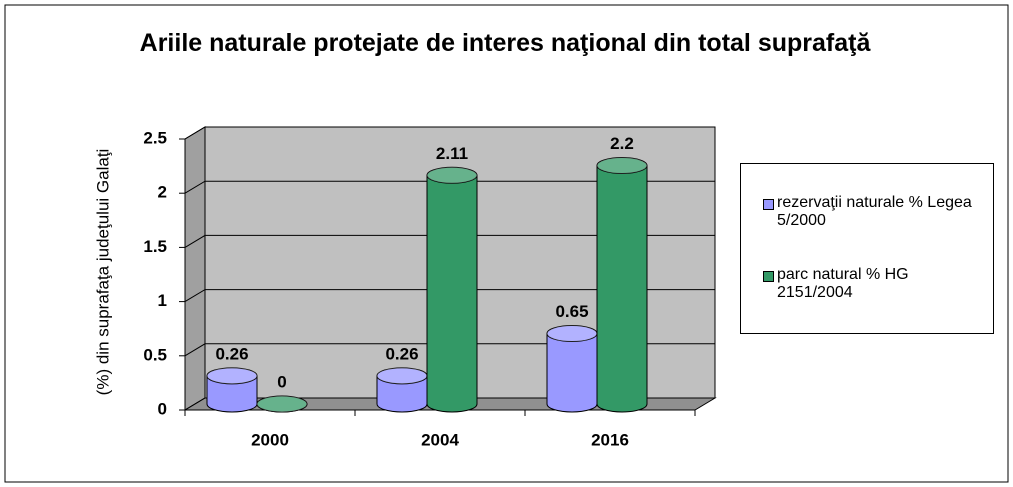 This screenshot has width=1013, height=487. Describe the element at coordinates (155, 246) in the screenshot. I see `y-tick-label: 1.5` at that location.